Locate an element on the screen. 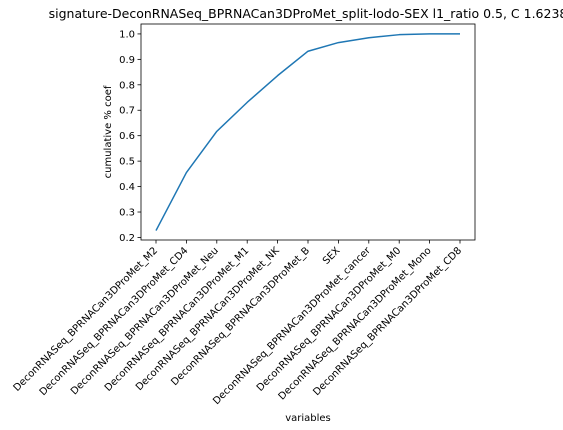 This screenshot has width=563, height=430. x-tick-label: DeconRNASeq_BPRNACan3DProMet_NK is located at coordinates (208, 319).